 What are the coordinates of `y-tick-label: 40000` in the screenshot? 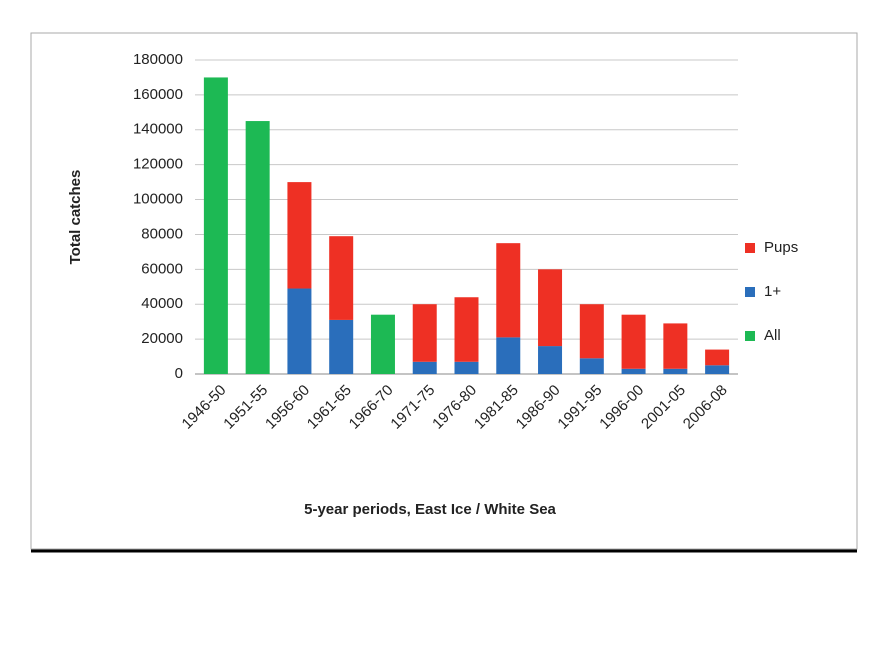 It's located at (162, 303).